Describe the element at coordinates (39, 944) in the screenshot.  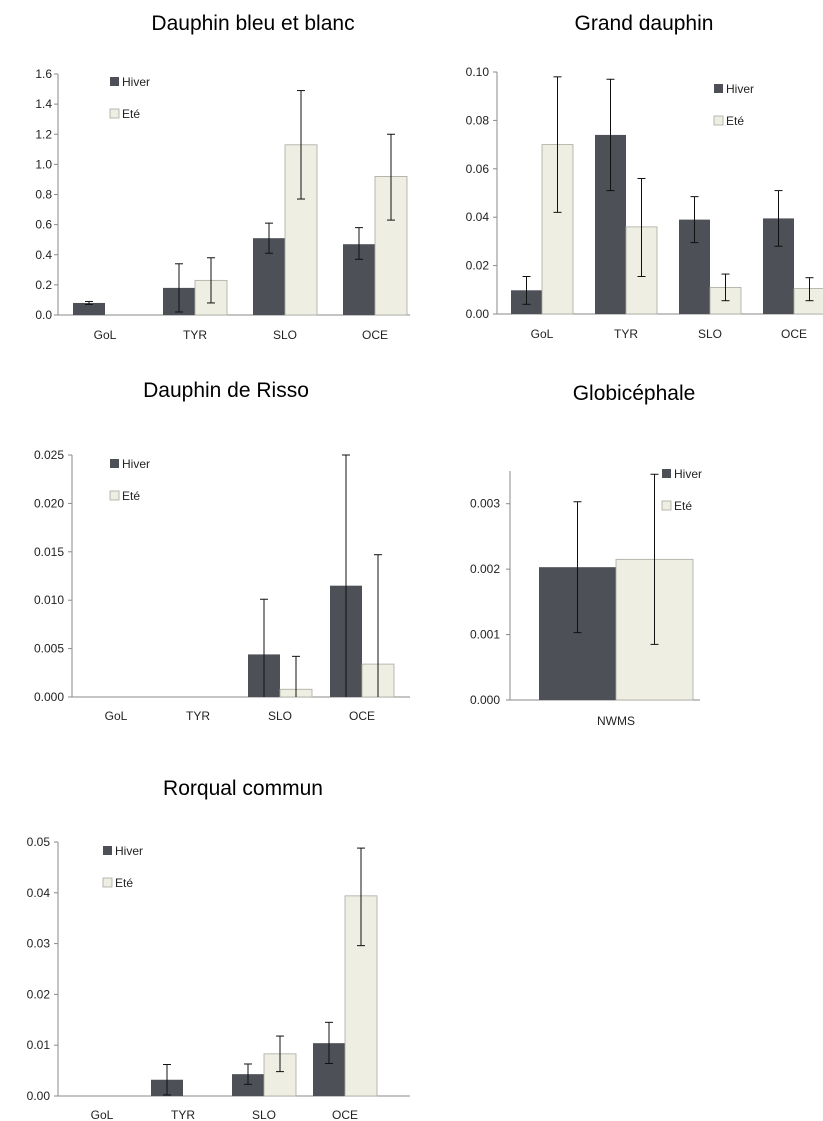
I see `y-tick-label: 0.03` at that location.